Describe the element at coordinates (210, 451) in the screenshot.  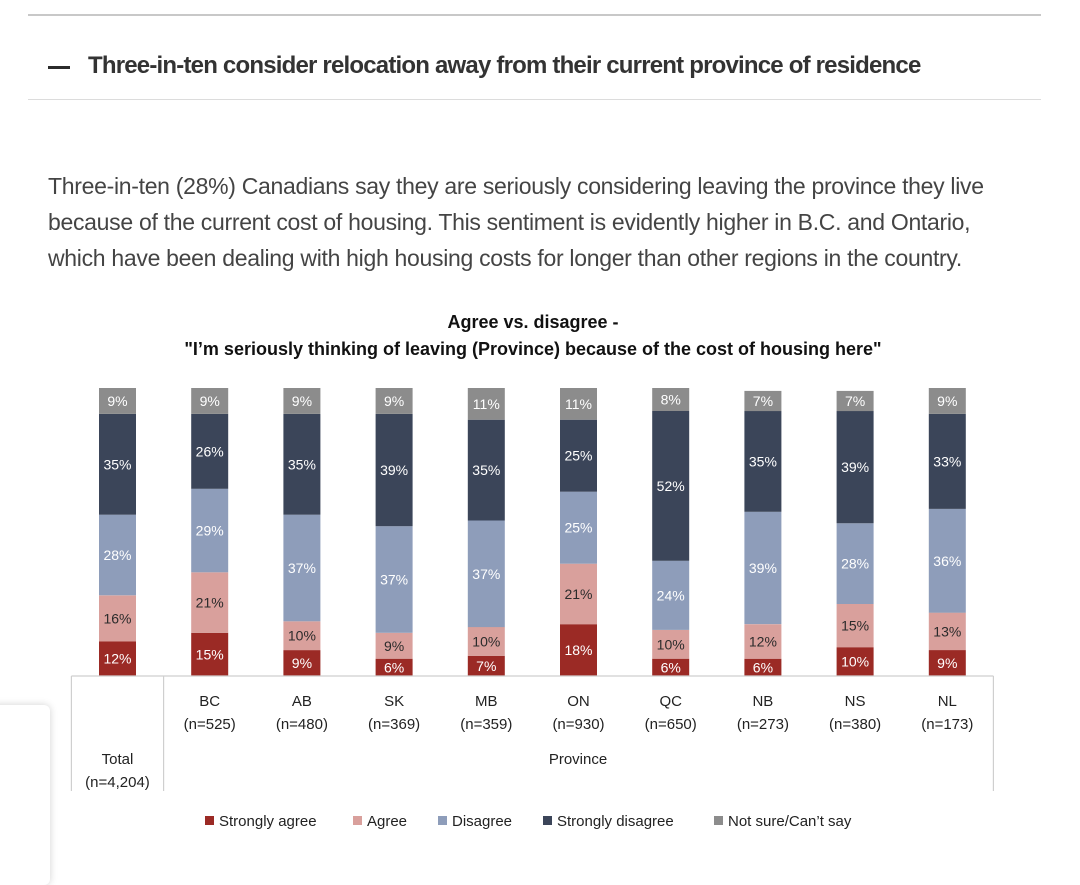
I see `data-label: 26%` at that location.